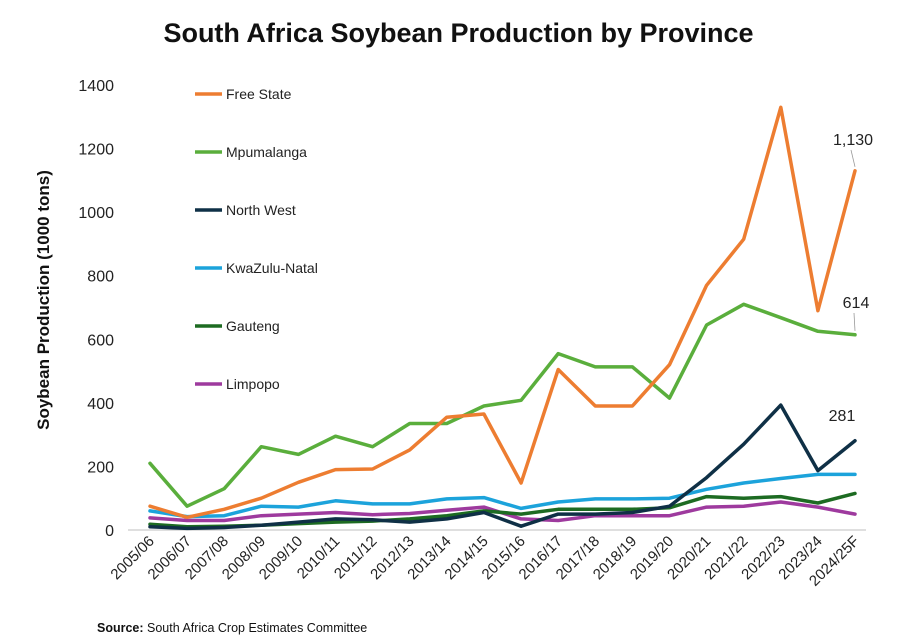 The height and width of the screenshot is (644, 917). Describe the element at coordinates (100, 467) in the screenshot. I see `y-tick-label: 200` at that location.